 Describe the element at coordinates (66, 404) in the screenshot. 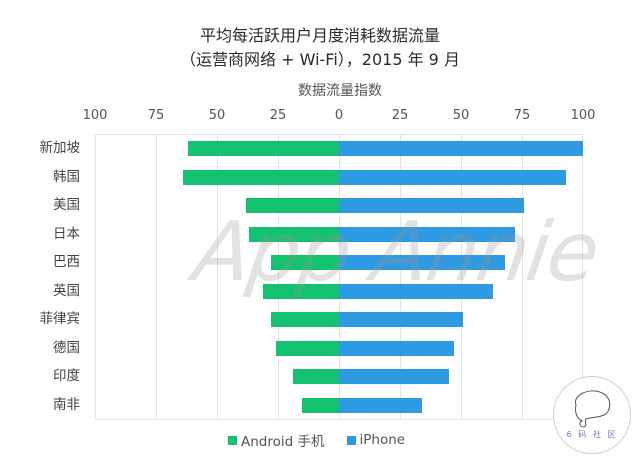

I see `category-label: 南非` at that location.